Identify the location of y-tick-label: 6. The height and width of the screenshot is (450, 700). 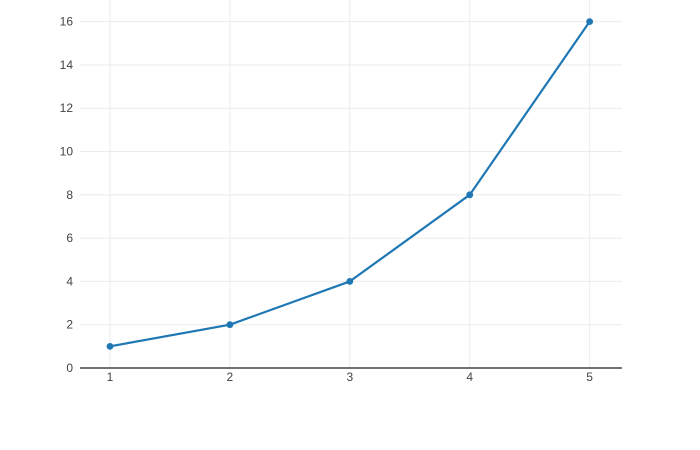
(69, 238).